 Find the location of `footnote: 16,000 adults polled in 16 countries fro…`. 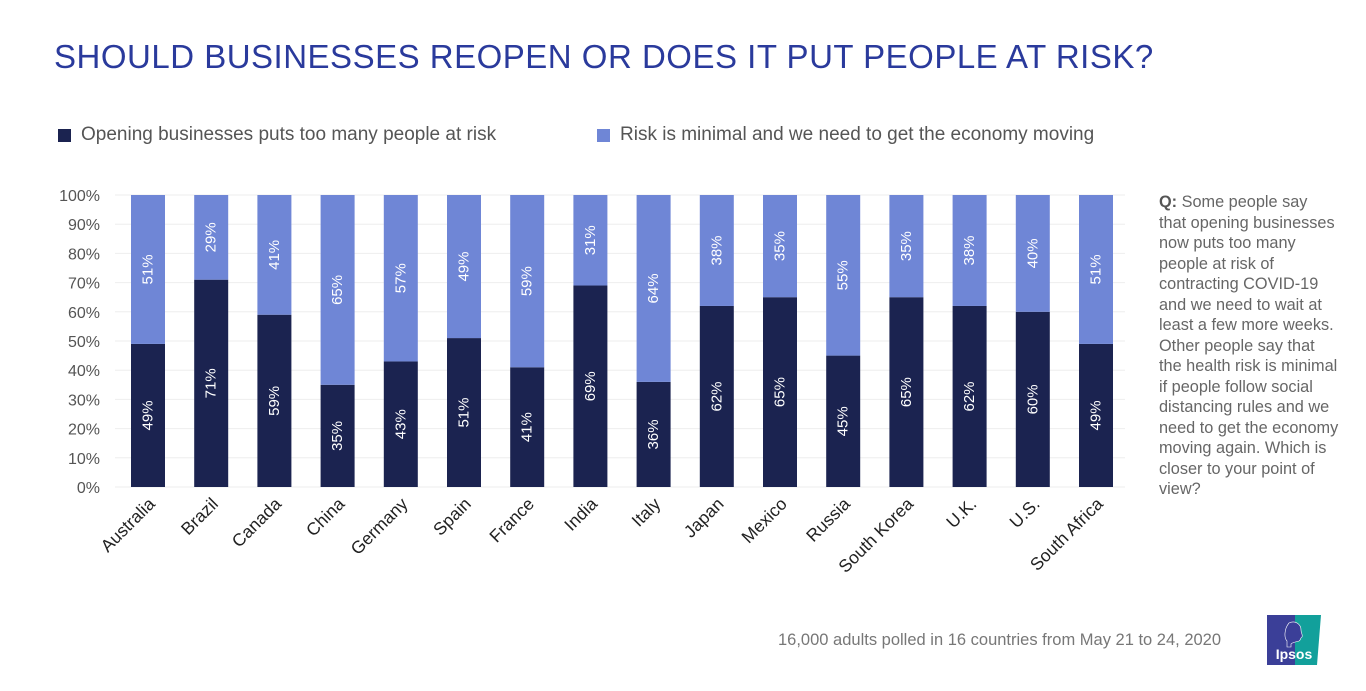

footnote: 16,000 adults polled in 16 countries fro… is located at coordinates (1000, 640).